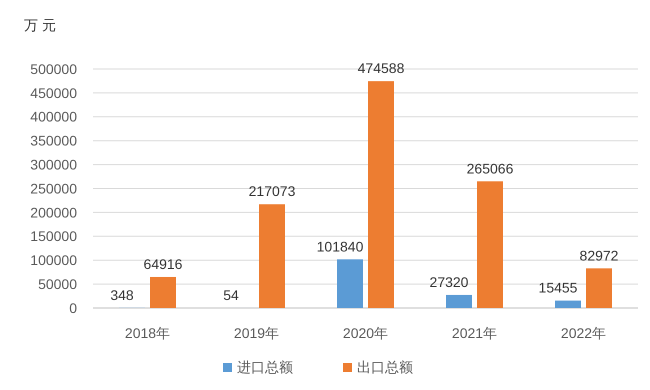 This screenshot has height=390, width=650. Describe the element at coordinates (54, 236) in the screenshot. I see `y-tick-label: 150000` at that location.